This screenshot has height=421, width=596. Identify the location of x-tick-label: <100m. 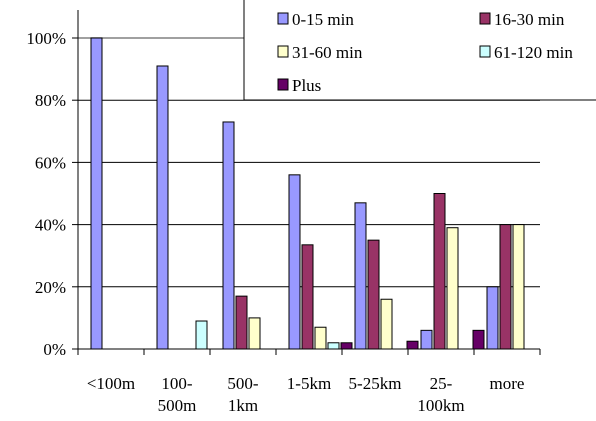
(111, 383).